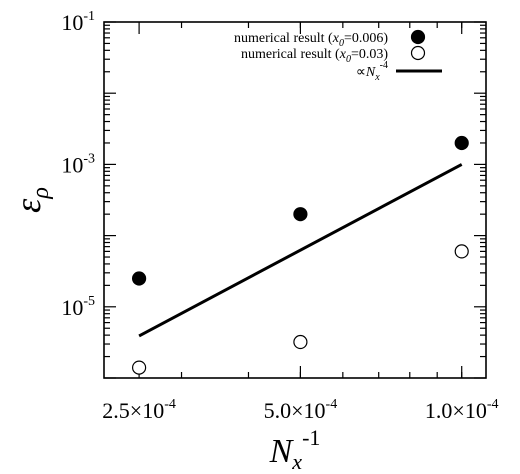  I want to click on x-tick-label: 1.0×10⁻⁴, so click(462, 410).